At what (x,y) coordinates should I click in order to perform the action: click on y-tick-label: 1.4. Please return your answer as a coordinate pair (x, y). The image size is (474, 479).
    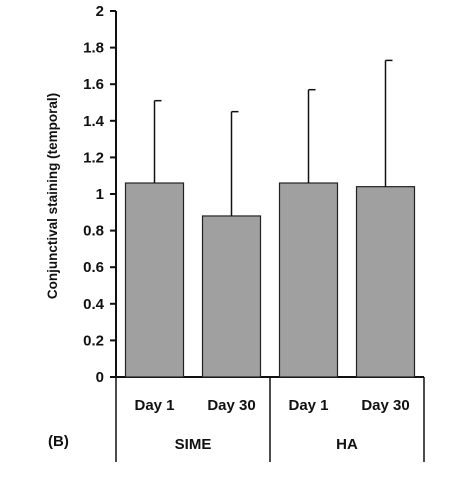
    Looking at the image, I should click on (94, 121).